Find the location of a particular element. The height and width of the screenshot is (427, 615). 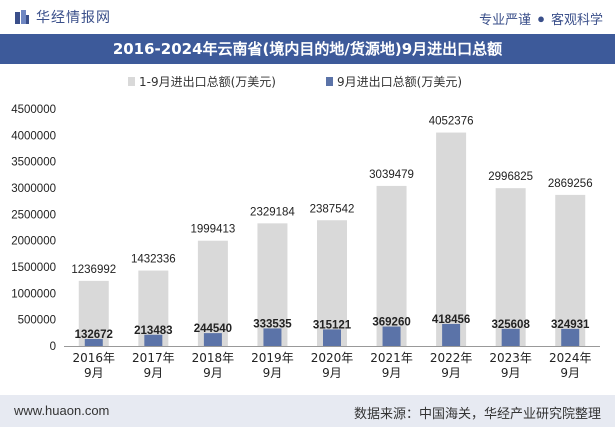

data-label-september: 333535 is located at coordinates (272, 324).